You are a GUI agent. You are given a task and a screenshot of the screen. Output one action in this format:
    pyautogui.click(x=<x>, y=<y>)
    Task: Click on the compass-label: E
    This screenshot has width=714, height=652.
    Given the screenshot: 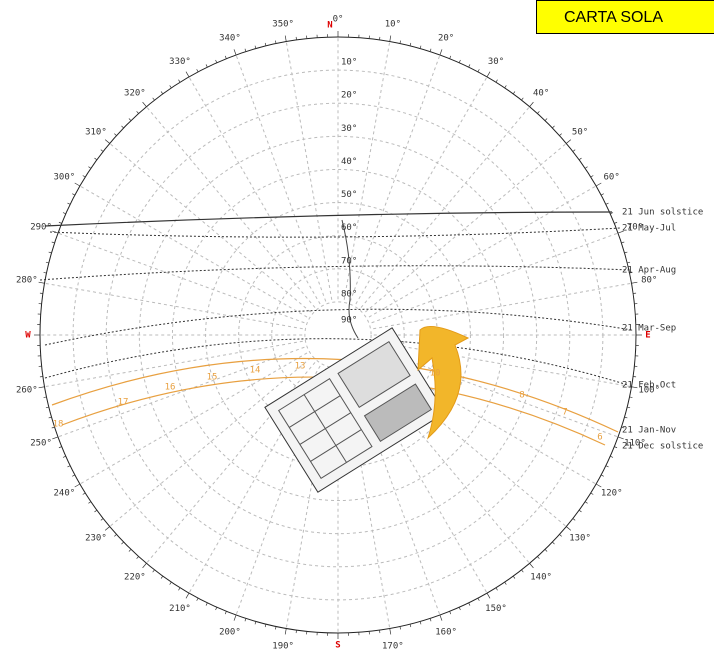 What is the action you would take?
    pyautogui.click(x=647, y=336)
    